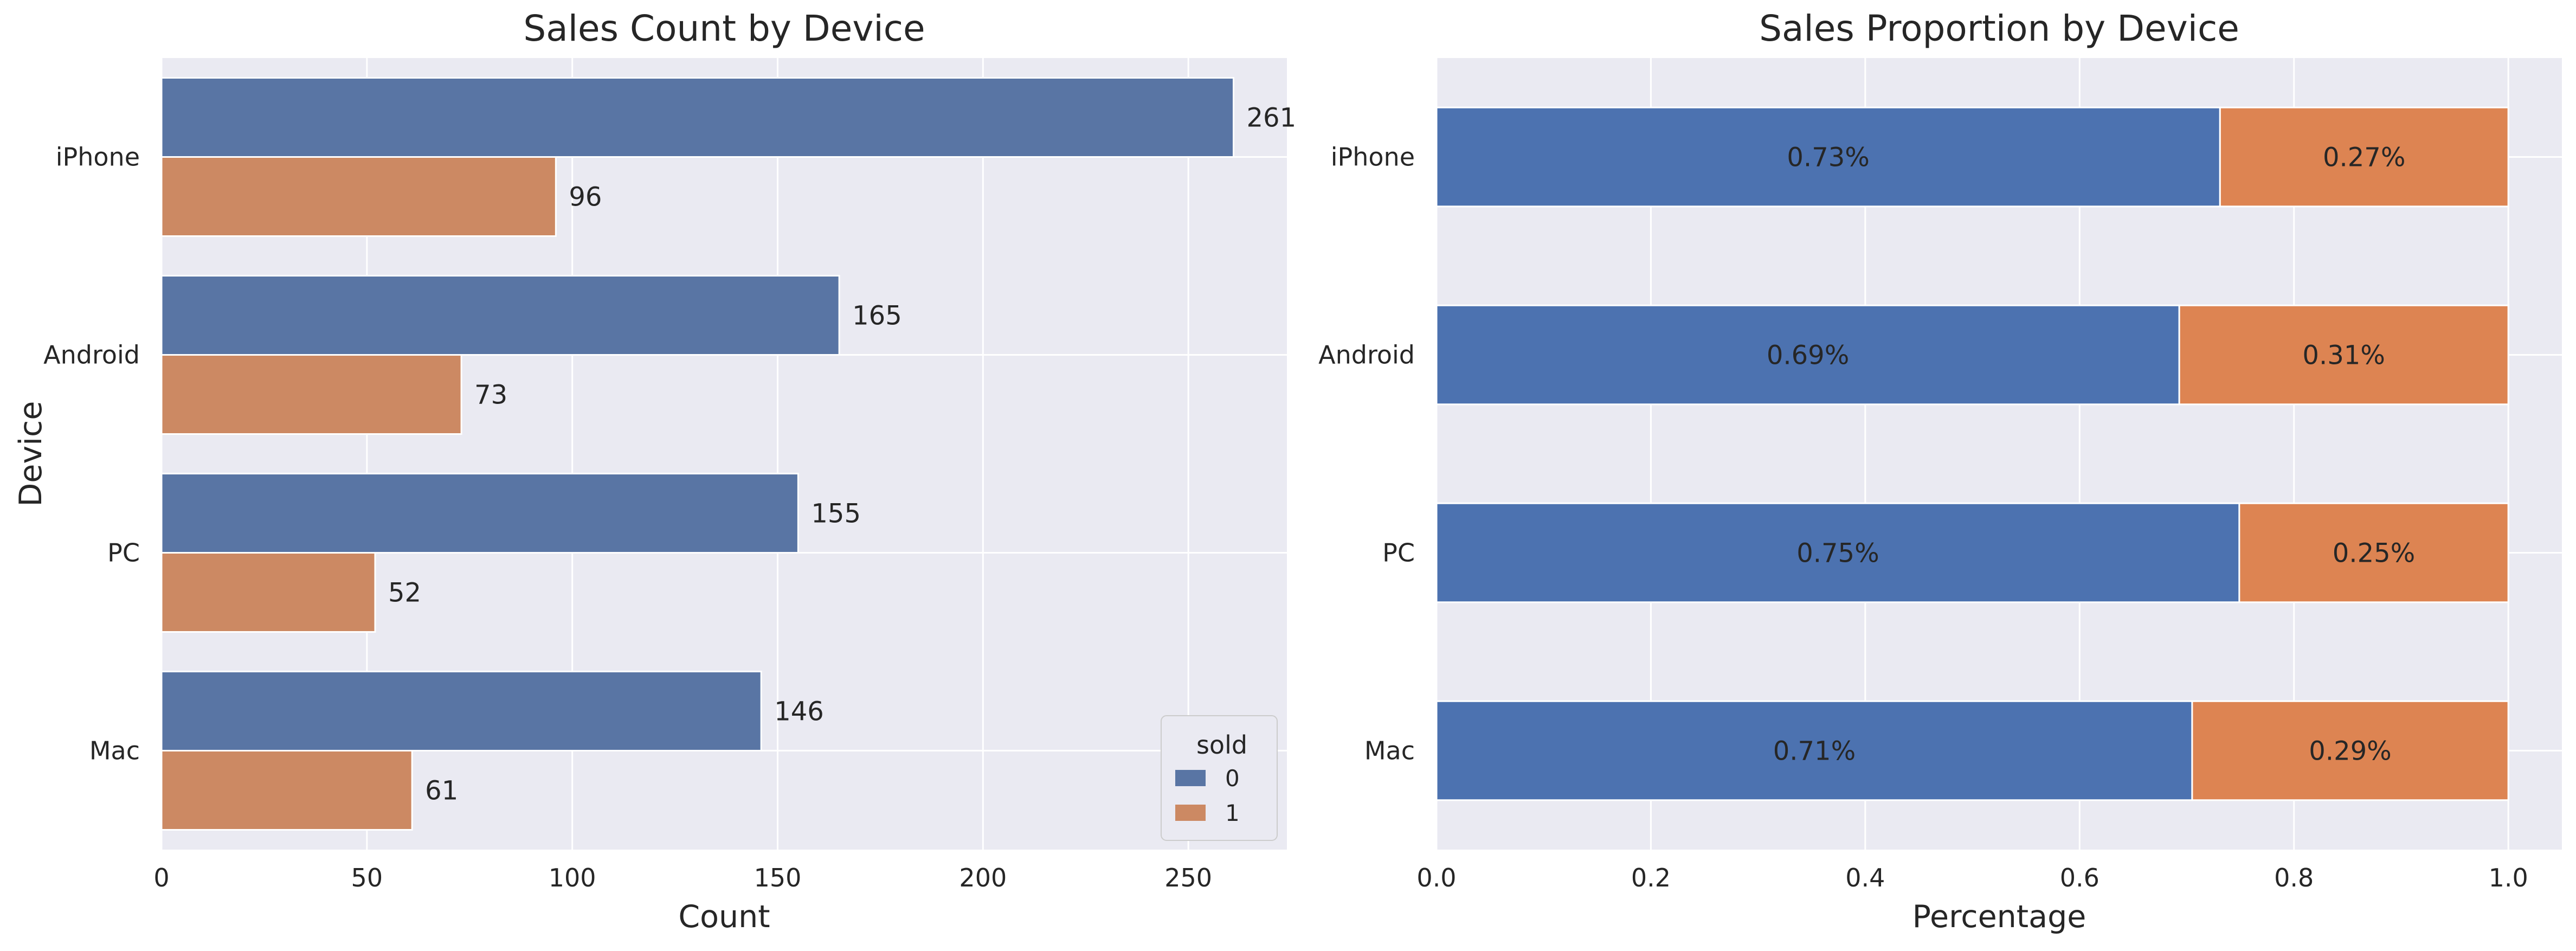  What do you see at coordinates (585, 197) in the screenshot?
I see `data-label-iphone-sold-1: 96` at bounding box center [585, 197].